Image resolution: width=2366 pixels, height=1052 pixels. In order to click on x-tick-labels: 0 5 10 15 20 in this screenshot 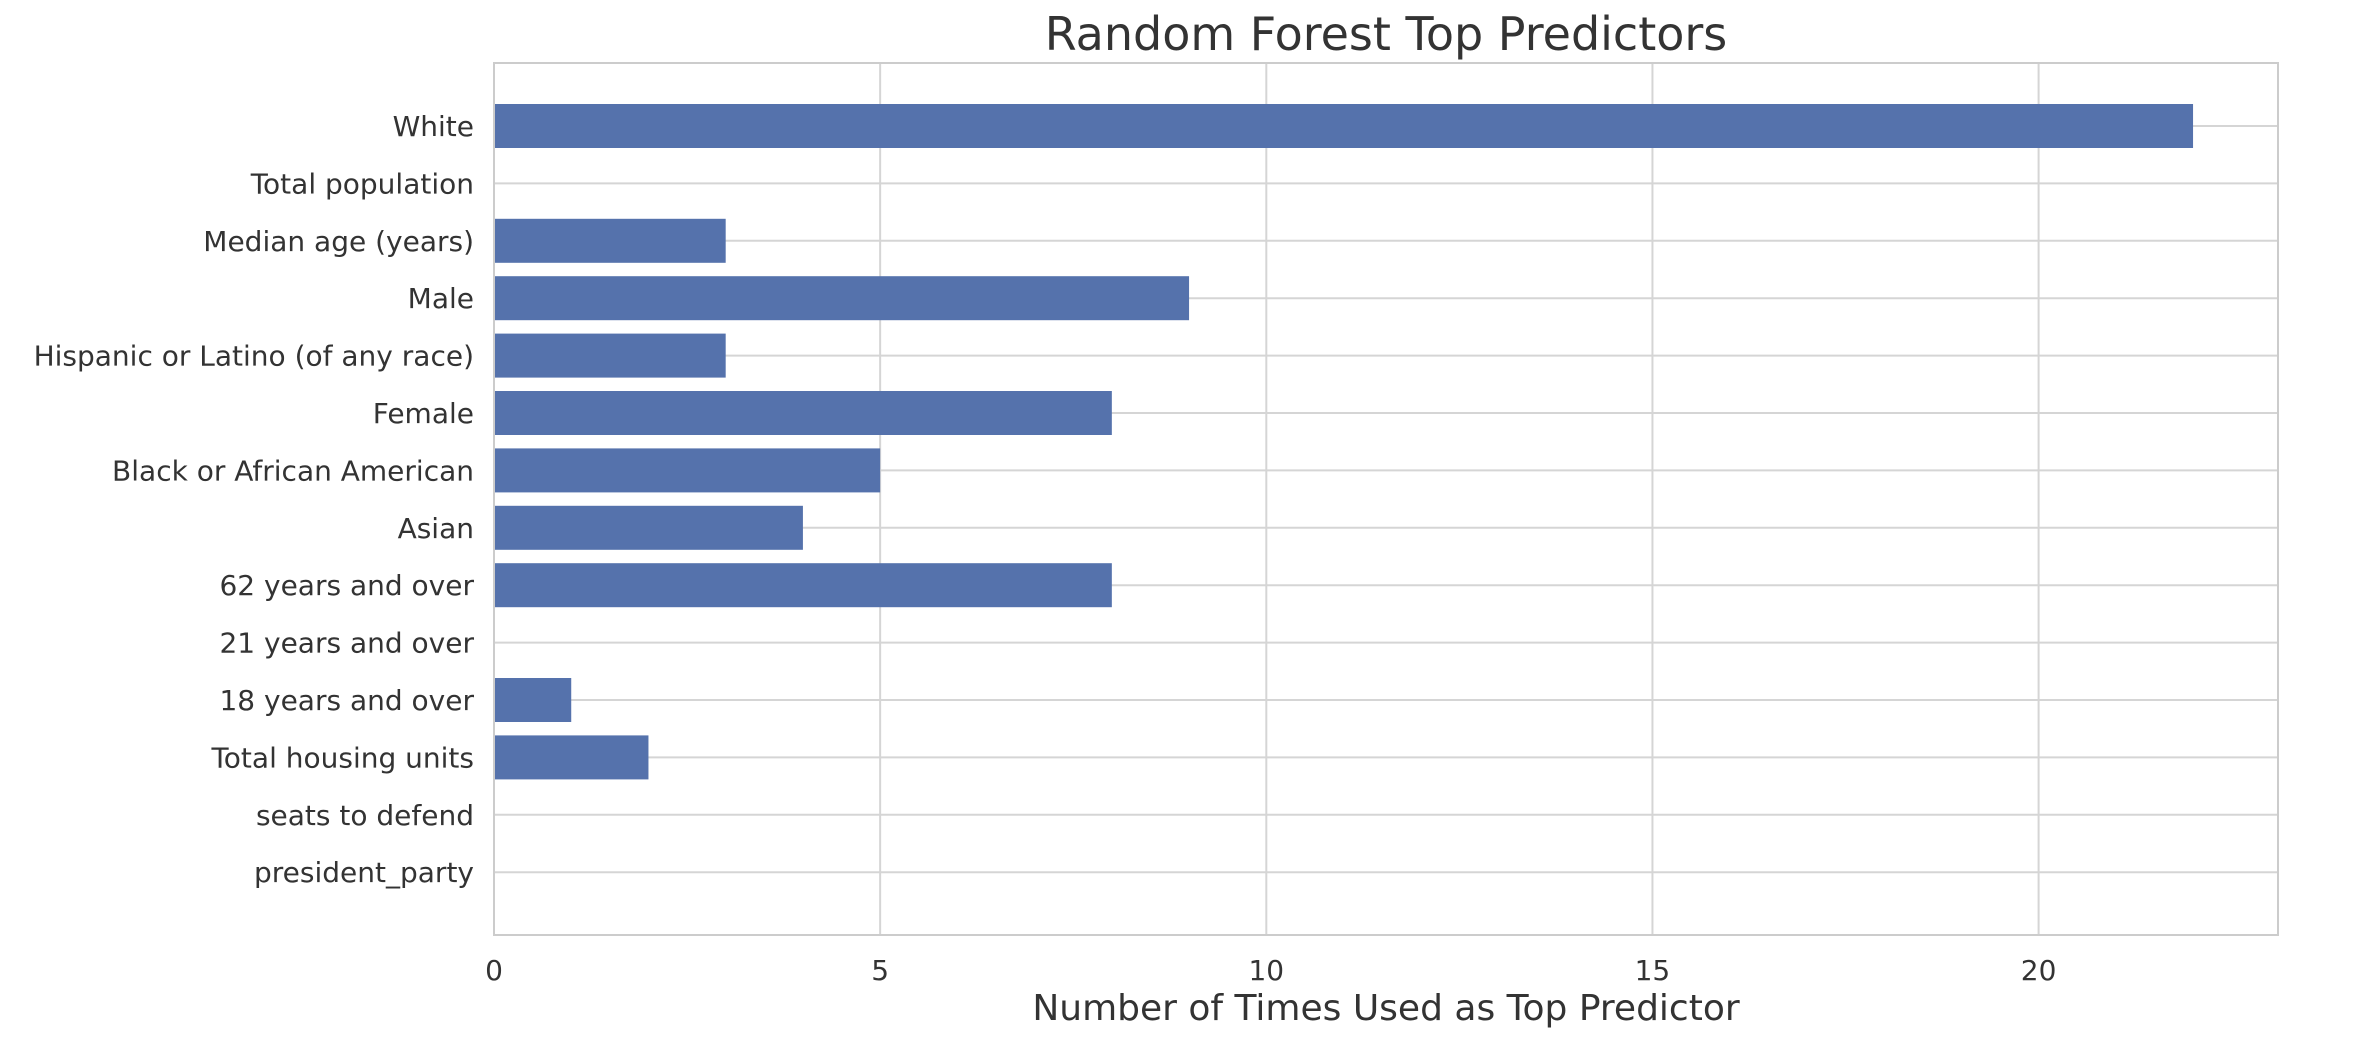, I will do `click(1270, 970)`.